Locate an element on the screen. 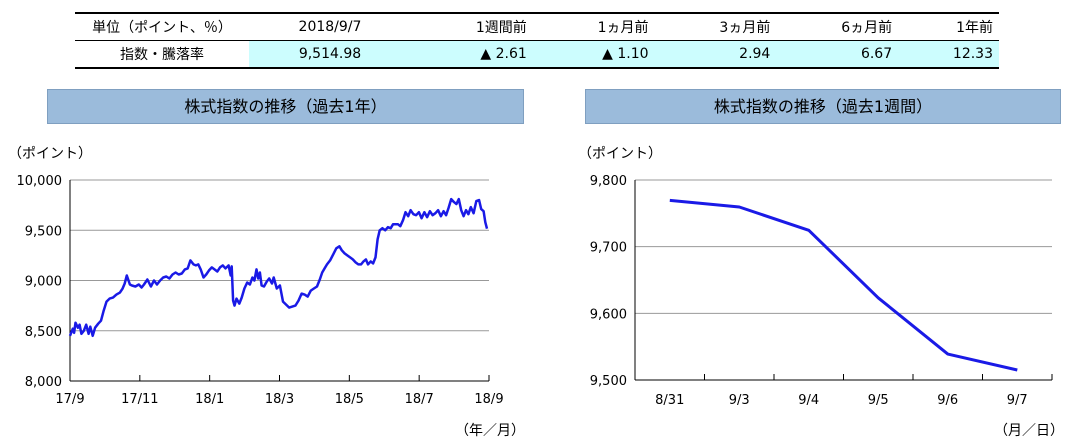 This screenshot has width=1069, height=447. x-tick-label: 18/5 is located at coordinates (349, 399).